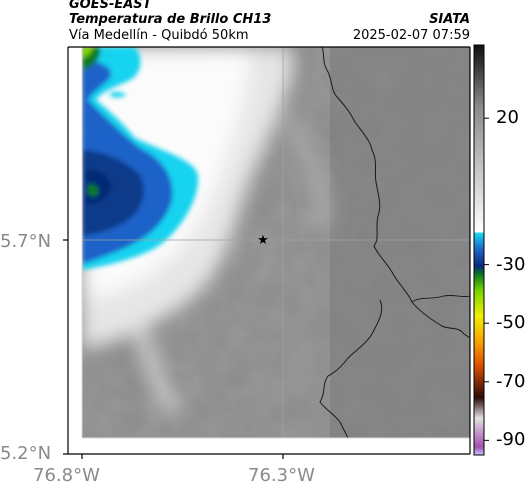 The image size is (526, 491). What do you see at coordinates (511, 323) in the screenshot?
I see `colorbar-tick-label: -50` at bounding box center [511, 323].